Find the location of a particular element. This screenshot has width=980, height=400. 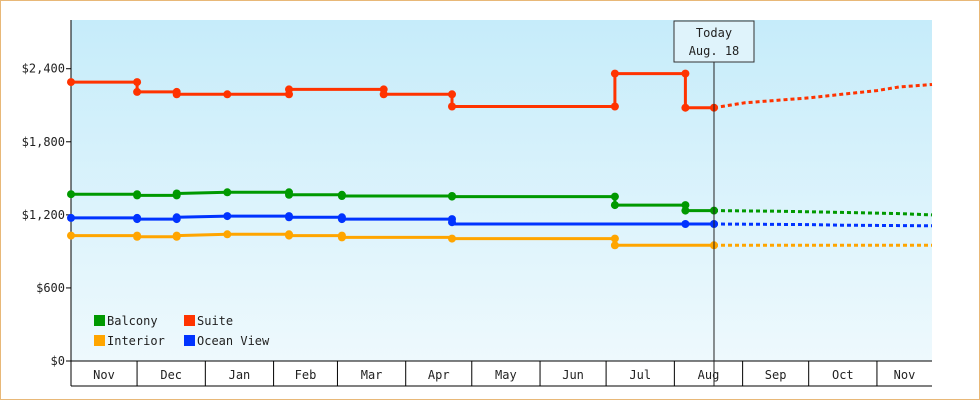

month-label: Feb is located at coordinates (306, 375).